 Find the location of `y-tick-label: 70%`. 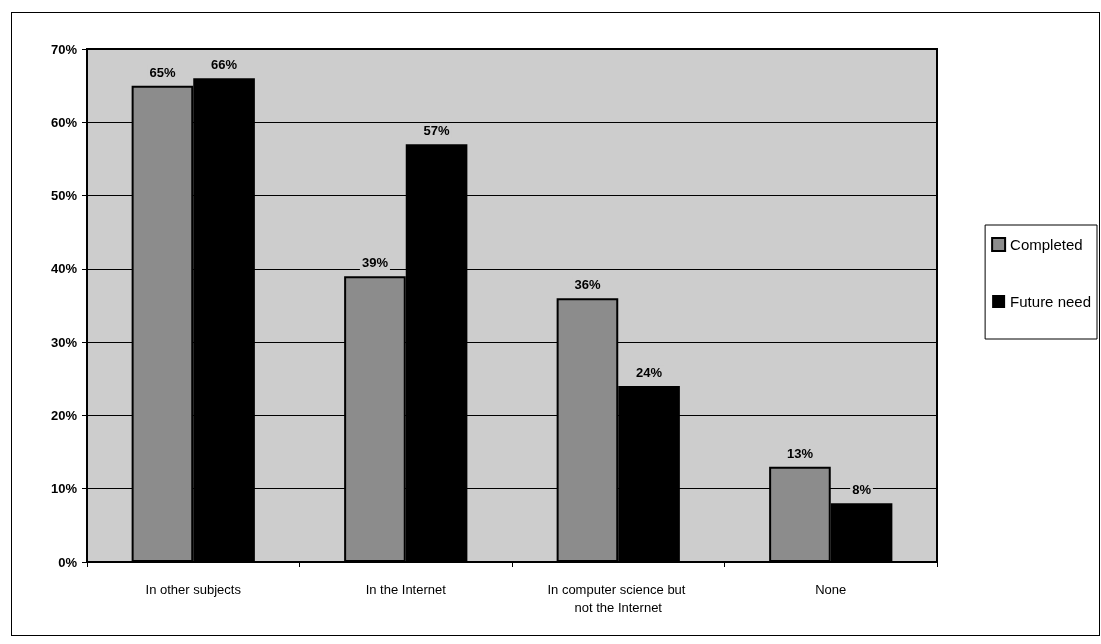

y-tick-label: 70% is located at coordinates (64, 49).